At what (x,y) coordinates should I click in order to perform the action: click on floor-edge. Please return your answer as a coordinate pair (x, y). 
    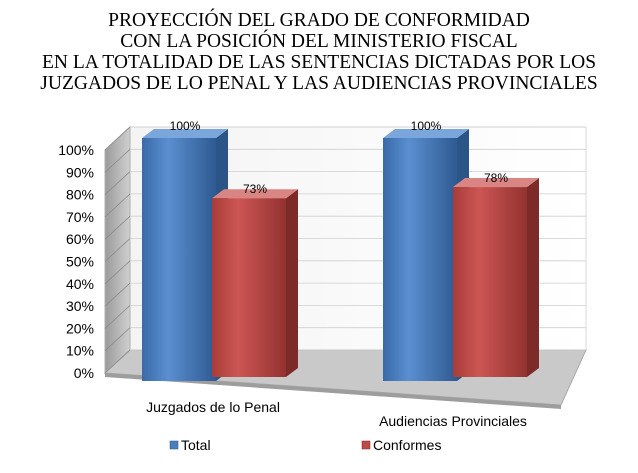
    Looking at the image, I should click on (333, 391).